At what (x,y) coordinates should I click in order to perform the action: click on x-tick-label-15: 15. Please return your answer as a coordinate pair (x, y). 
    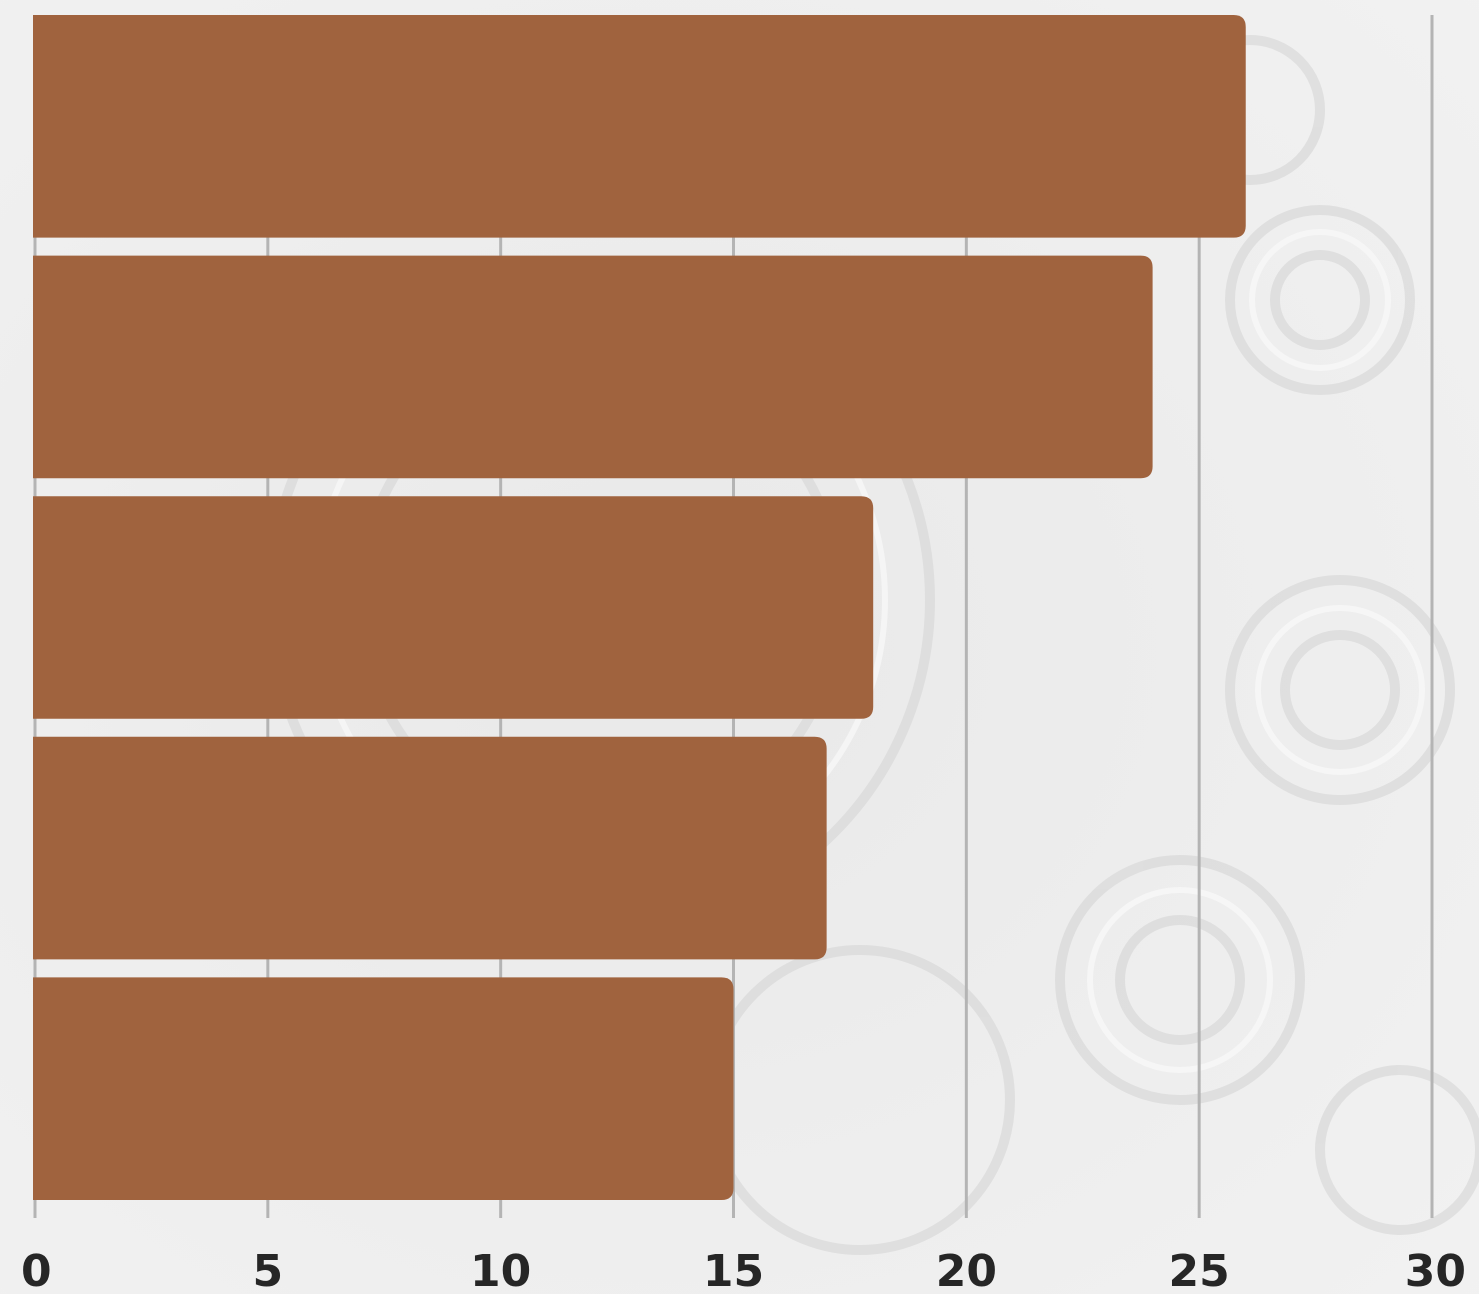
    Looking at the image, I should click on (733, 1270).